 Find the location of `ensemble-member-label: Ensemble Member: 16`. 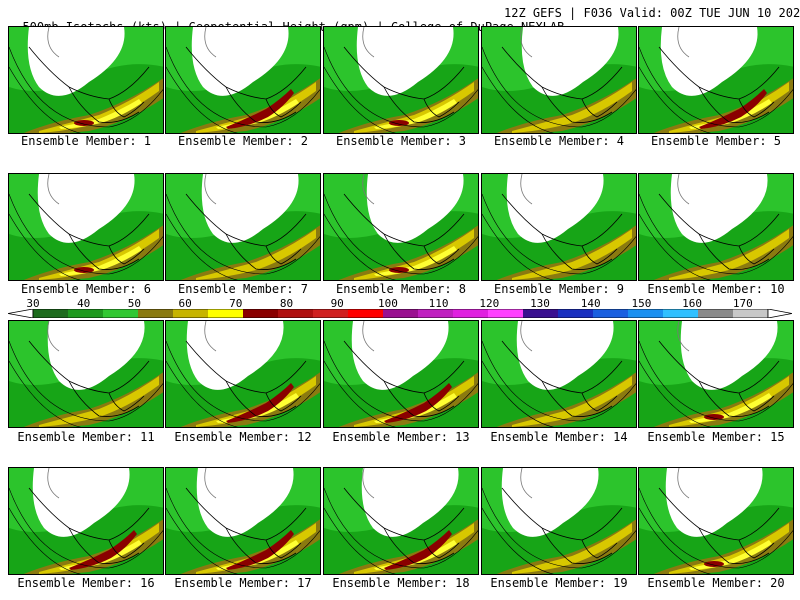

ensemble-member-label: Ensemble Member: 16 is located at coordinates (86, 583).